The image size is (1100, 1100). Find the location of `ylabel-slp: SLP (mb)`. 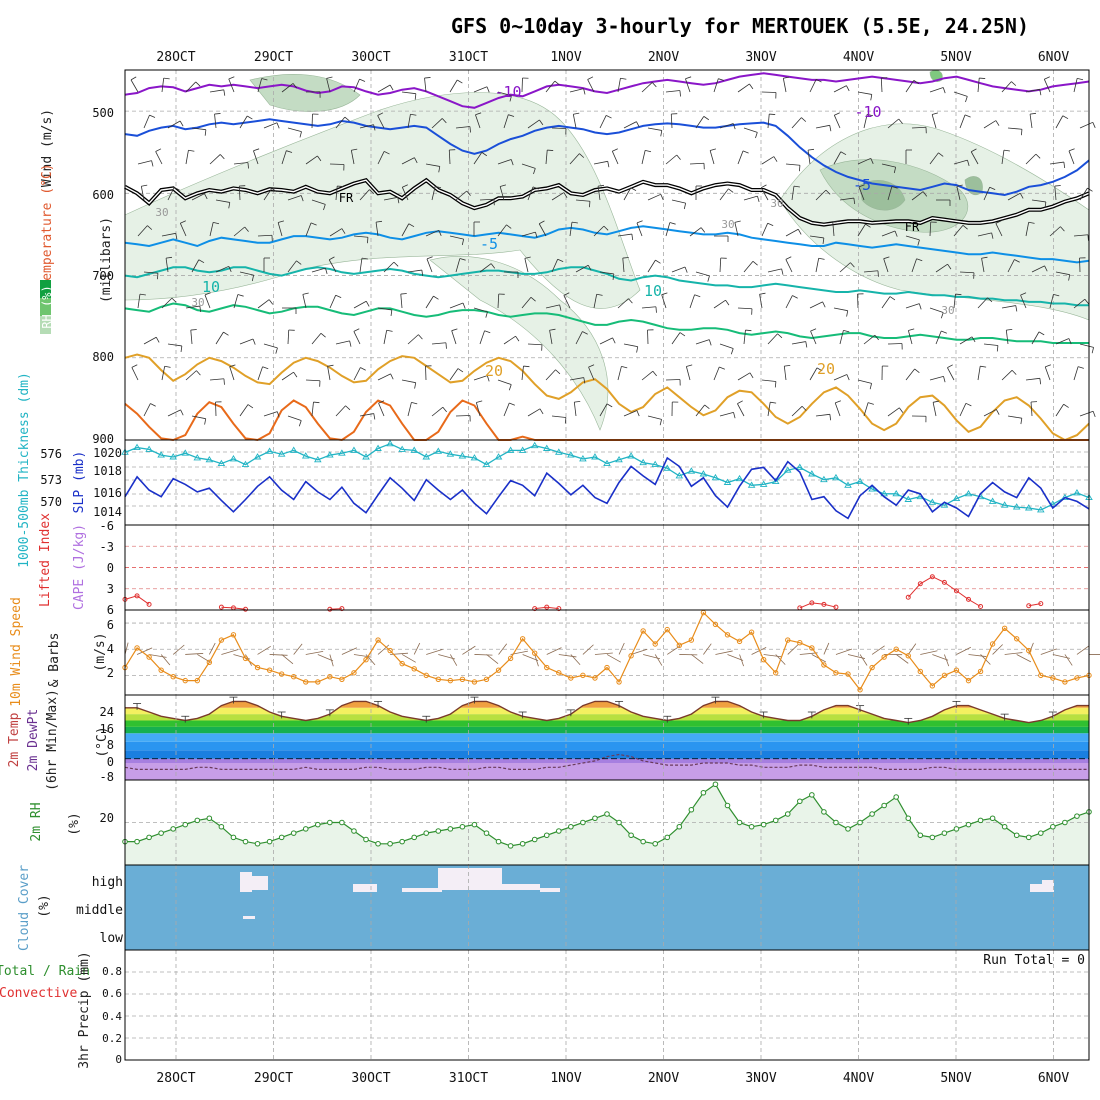

ylabel-slp: SLP (mb) is located at coordinates (79, 482).